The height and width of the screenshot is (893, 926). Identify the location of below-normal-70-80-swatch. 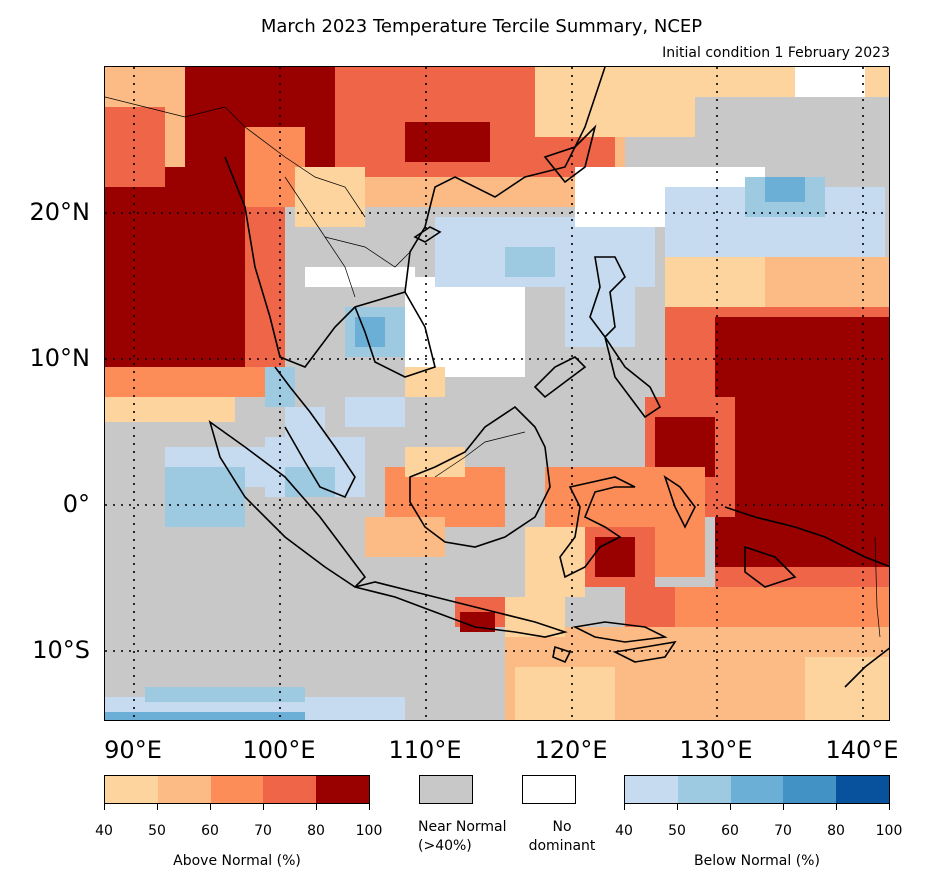
(810, 789).